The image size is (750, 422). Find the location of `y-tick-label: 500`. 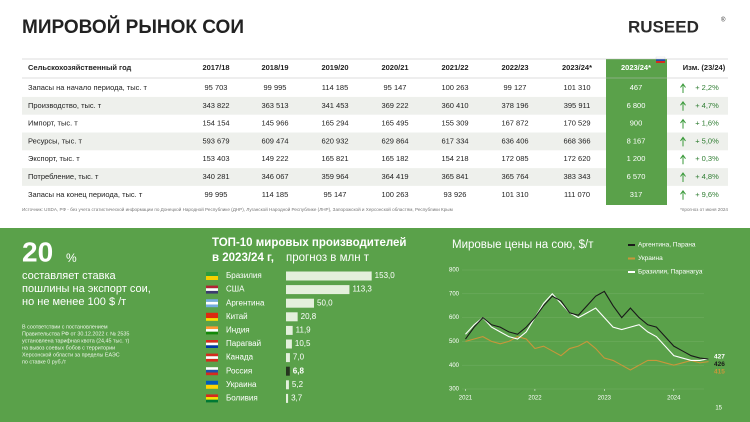

y-tick-label: 500 is located at coordinates (454, 342).